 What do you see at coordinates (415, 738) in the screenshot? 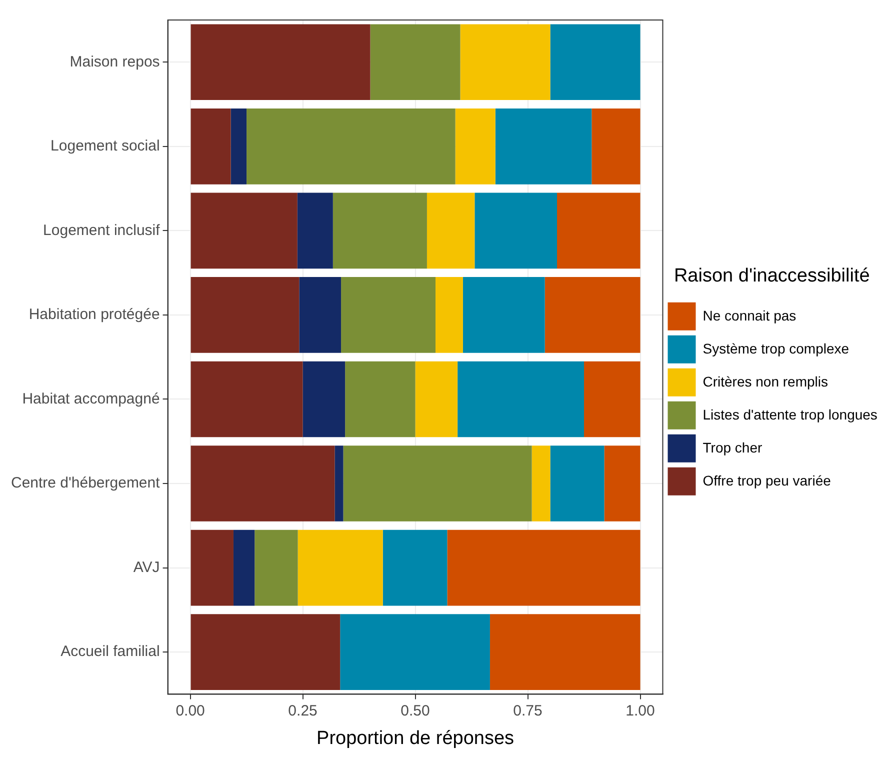
I see `x-axis-title: Proportion de réponses` at bounding box center [415, 738].